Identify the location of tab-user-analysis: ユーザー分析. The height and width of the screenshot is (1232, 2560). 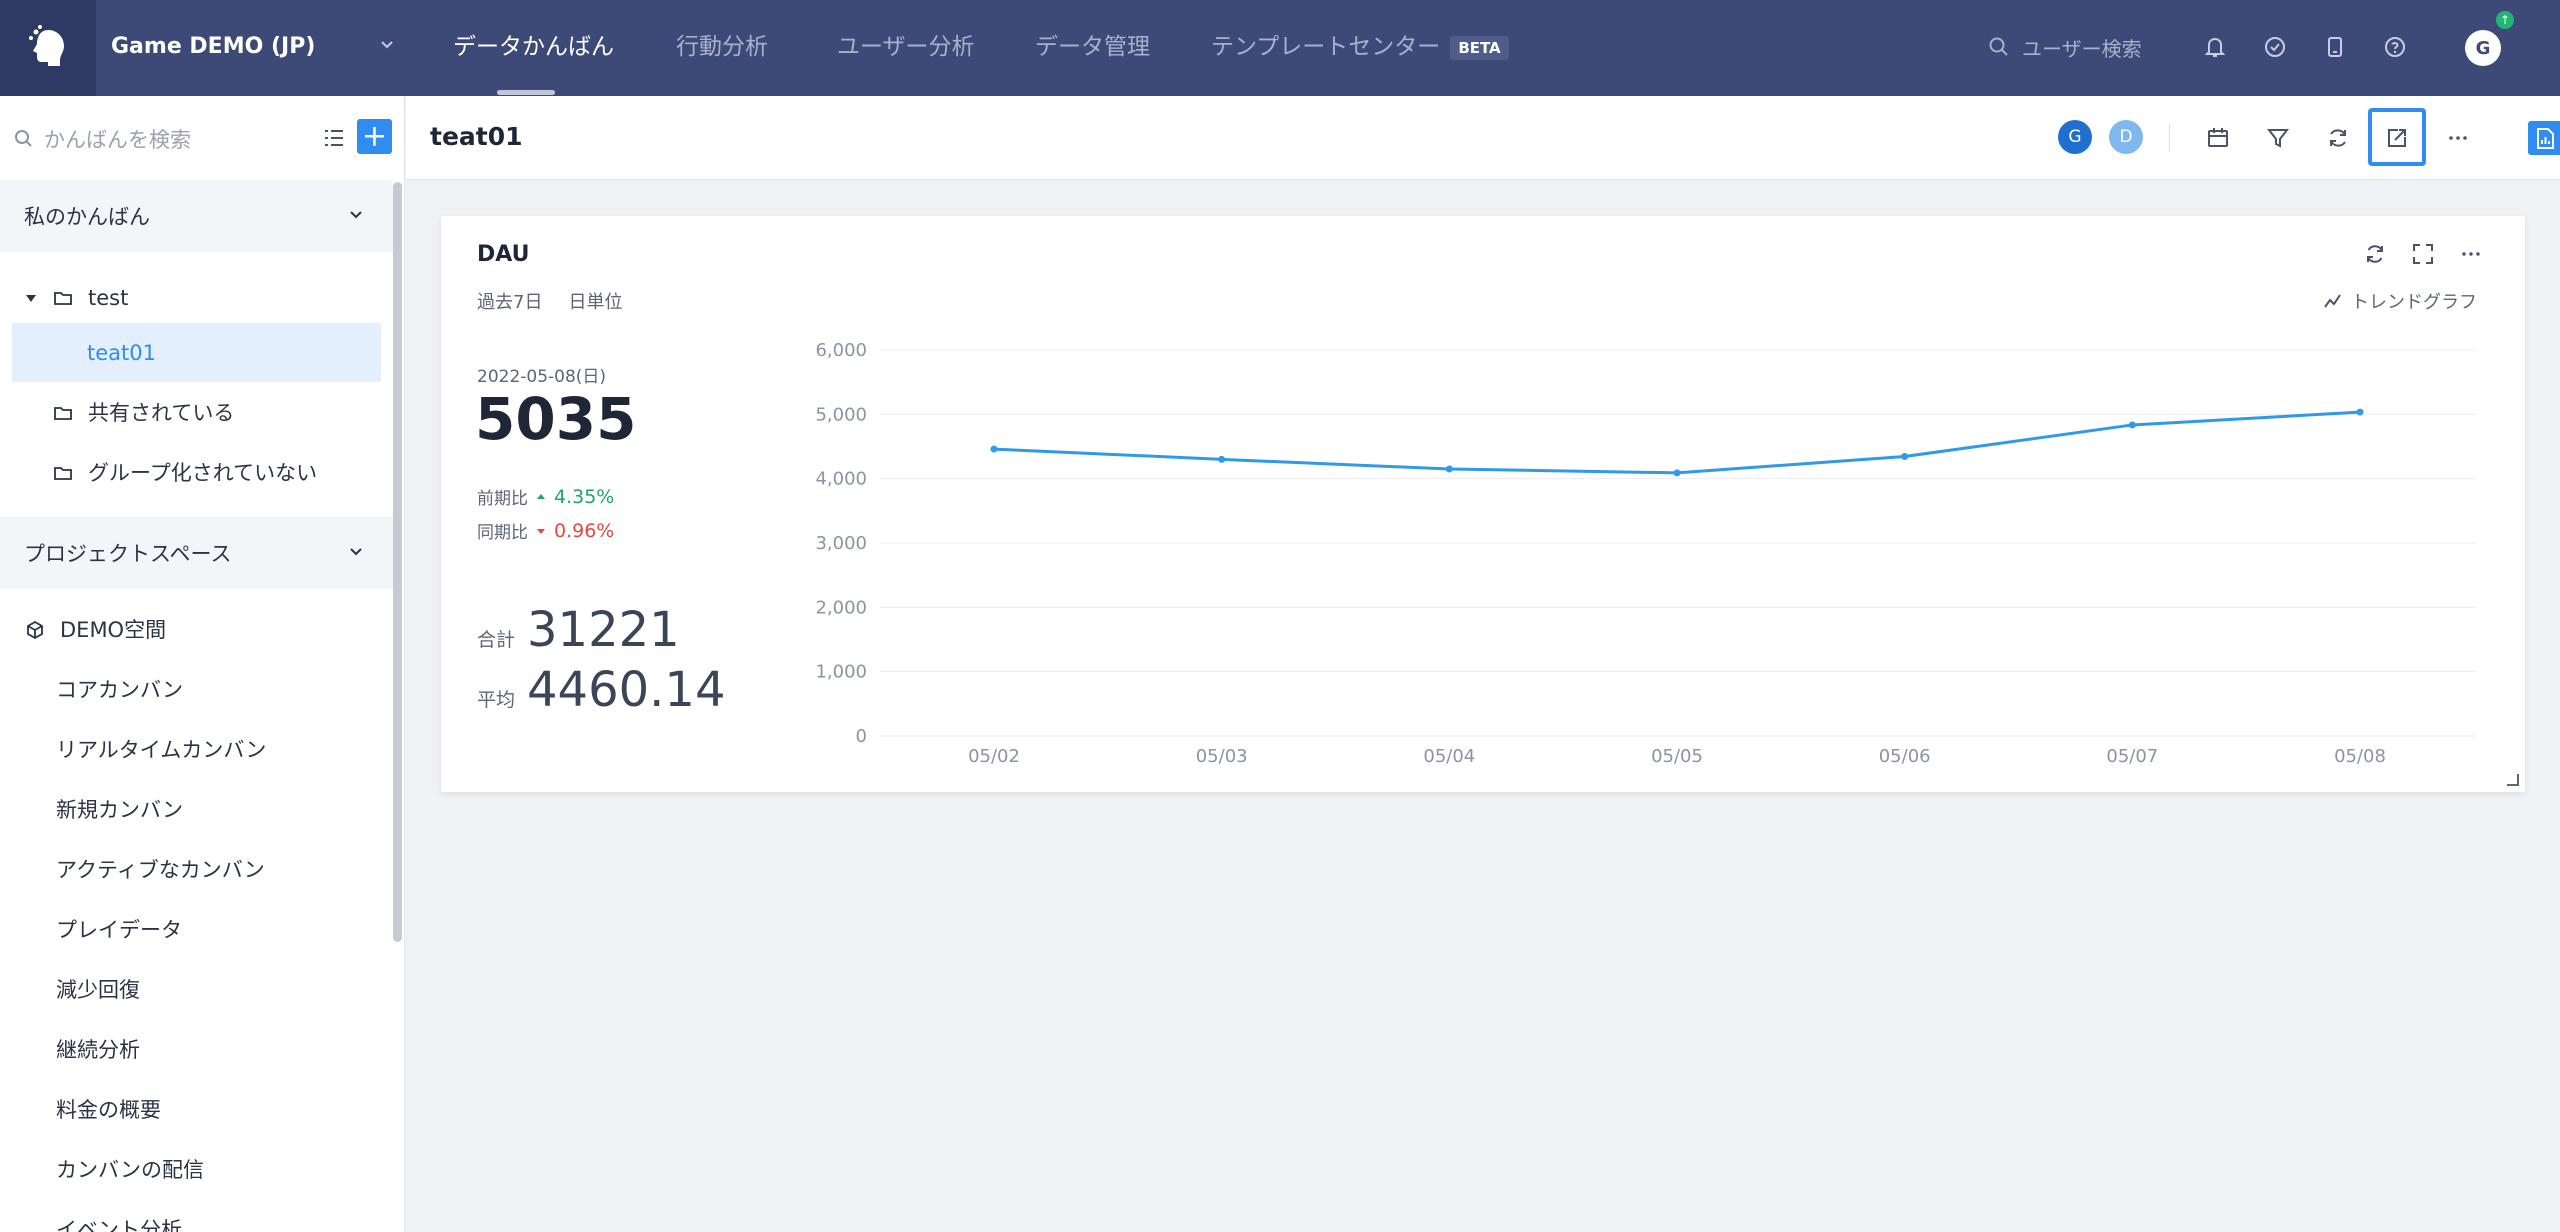
(906, 47).